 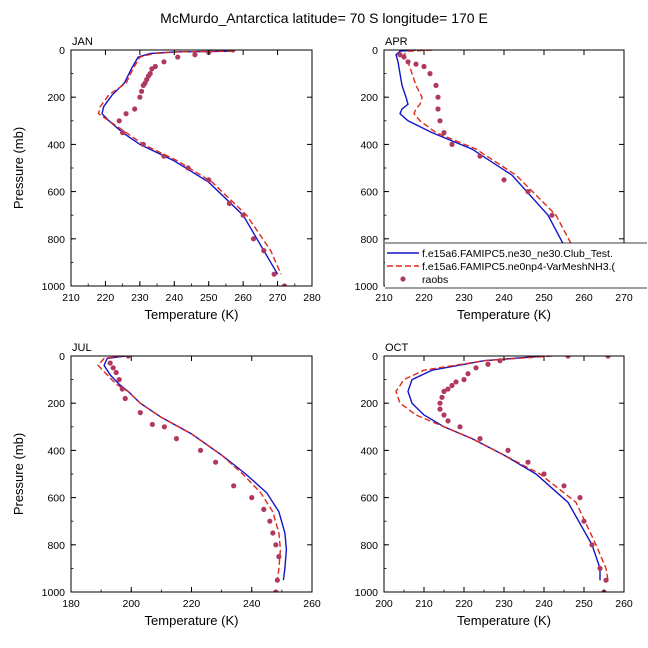 What do you see at coordinates (504, 604) in the screenshot?
I see `x-tick-label: 230` at bounding box center [504, 604].